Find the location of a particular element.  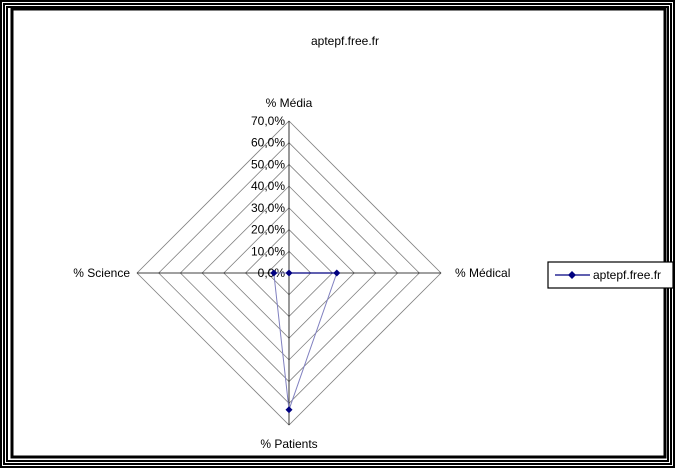

radial-tick-label: 40,0% is located at coordinates (268, 186).